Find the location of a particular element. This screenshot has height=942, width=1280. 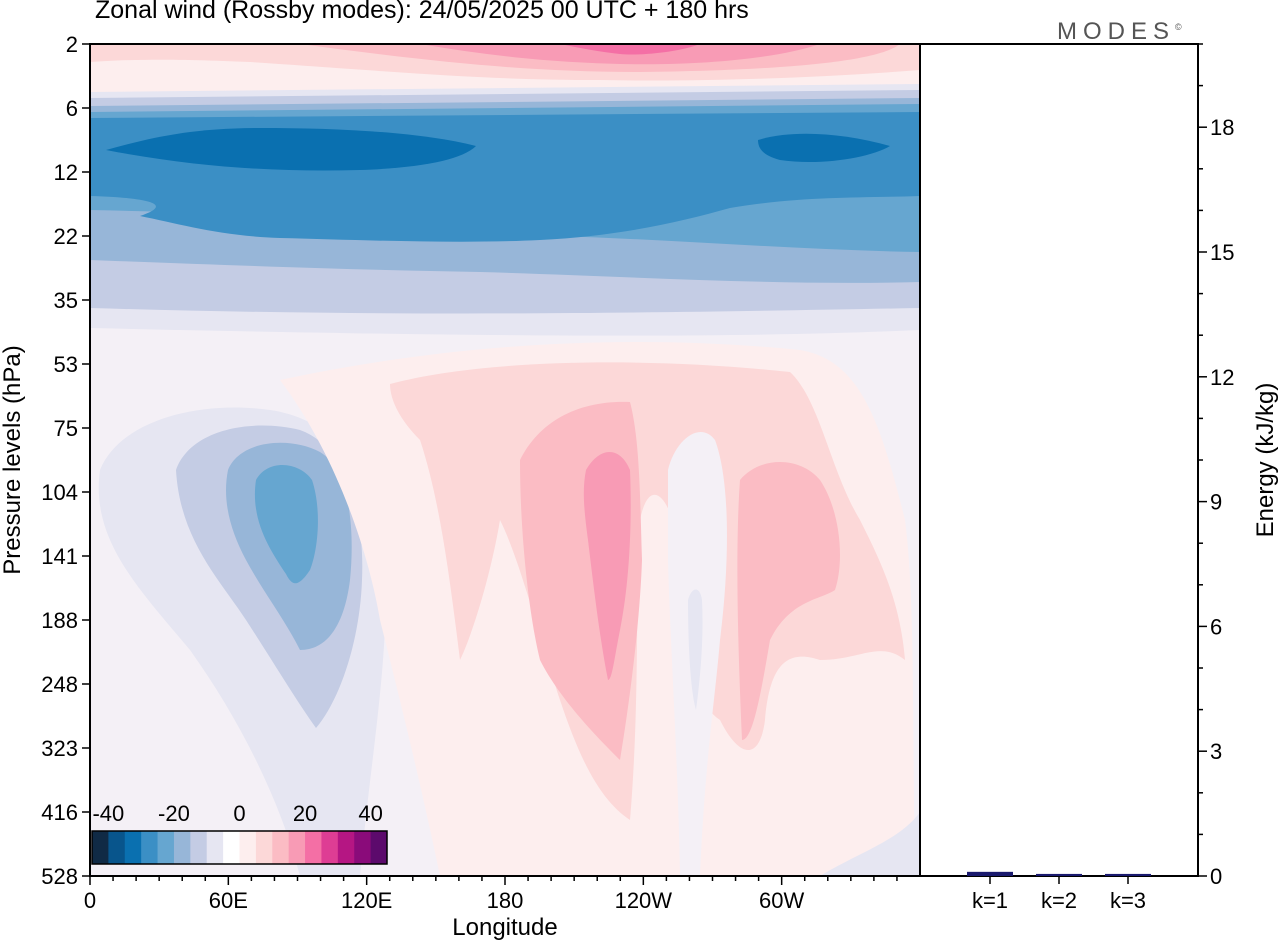

y-tick-label: 12 is located at coordinates (66, 172).